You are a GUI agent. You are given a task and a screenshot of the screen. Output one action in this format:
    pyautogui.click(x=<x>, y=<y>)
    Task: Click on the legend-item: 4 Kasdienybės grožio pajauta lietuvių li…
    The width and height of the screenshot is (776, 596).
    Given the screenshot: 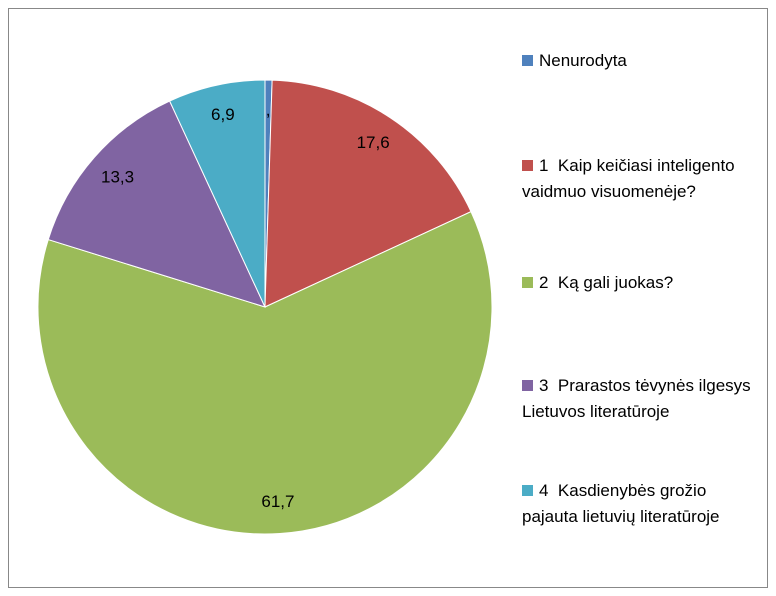 What is the action you would take?
    pyautogui.click(x=642, y=504)
    